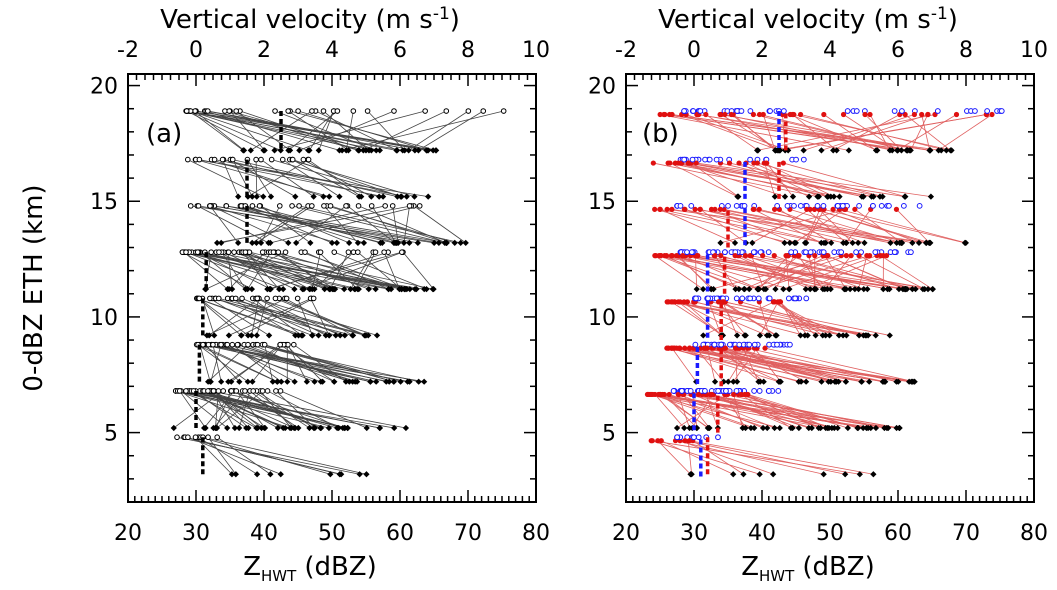 The width and height of the screenshot is (1057, 590). I want to click on x-tick-label: 30, so click(694, 533).